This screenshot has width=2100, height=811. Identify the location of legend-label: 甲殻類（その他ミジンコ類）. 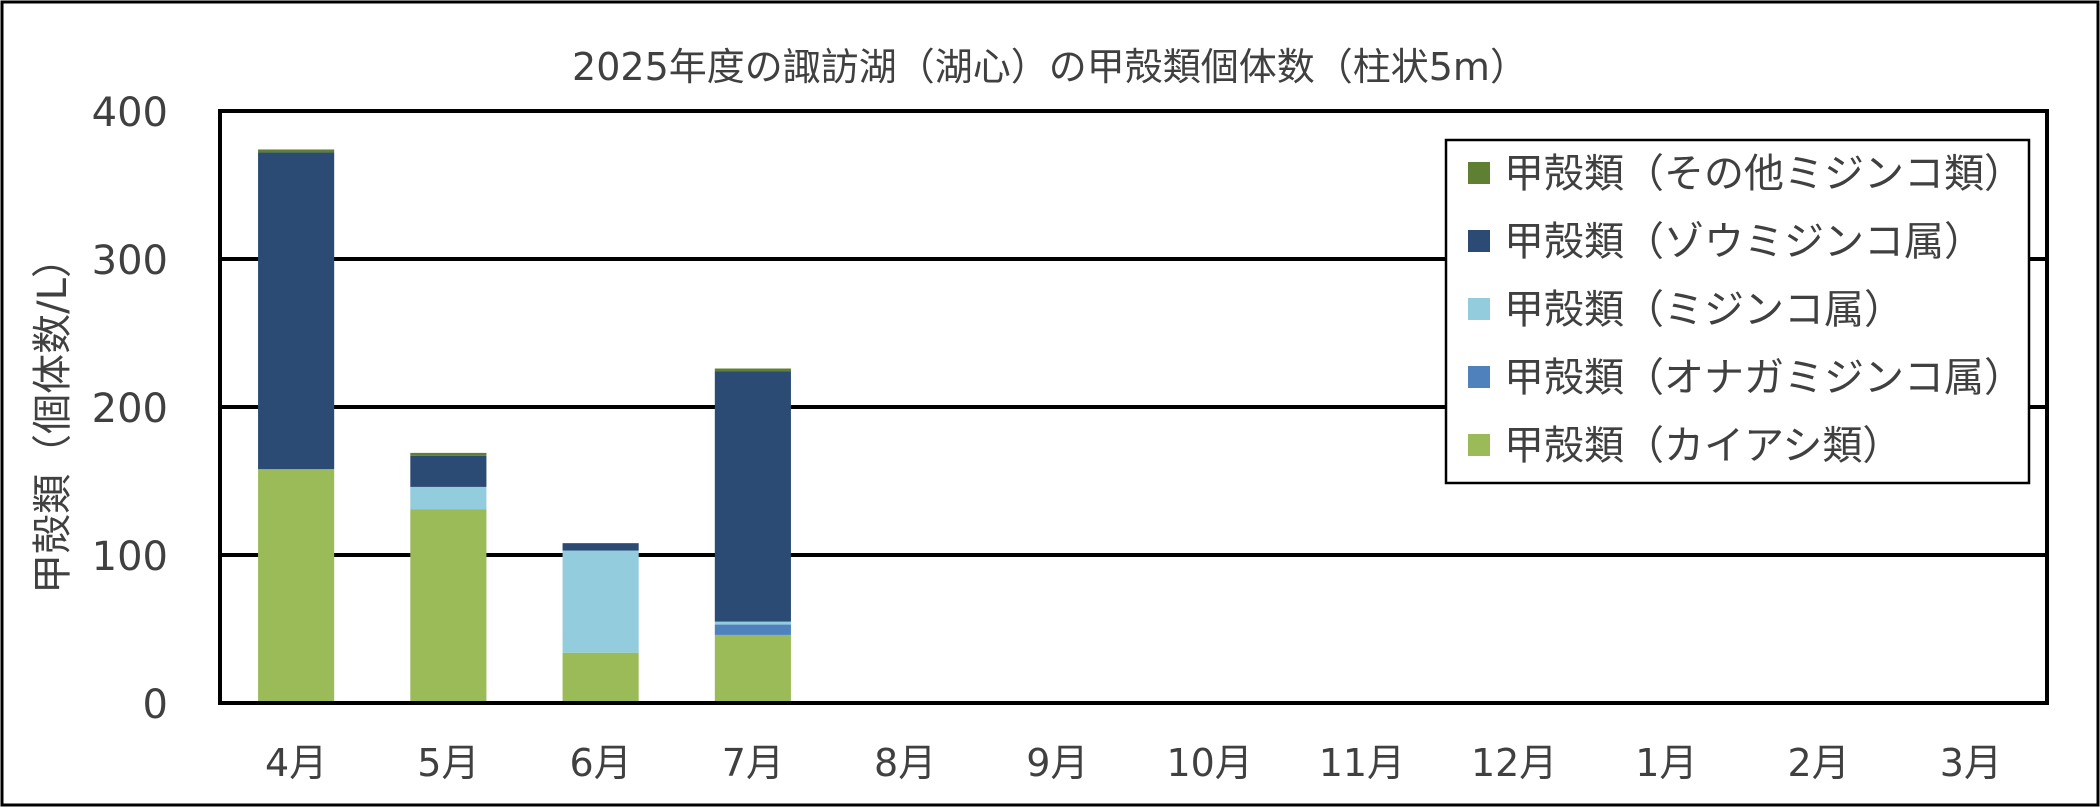
(1764, 174).